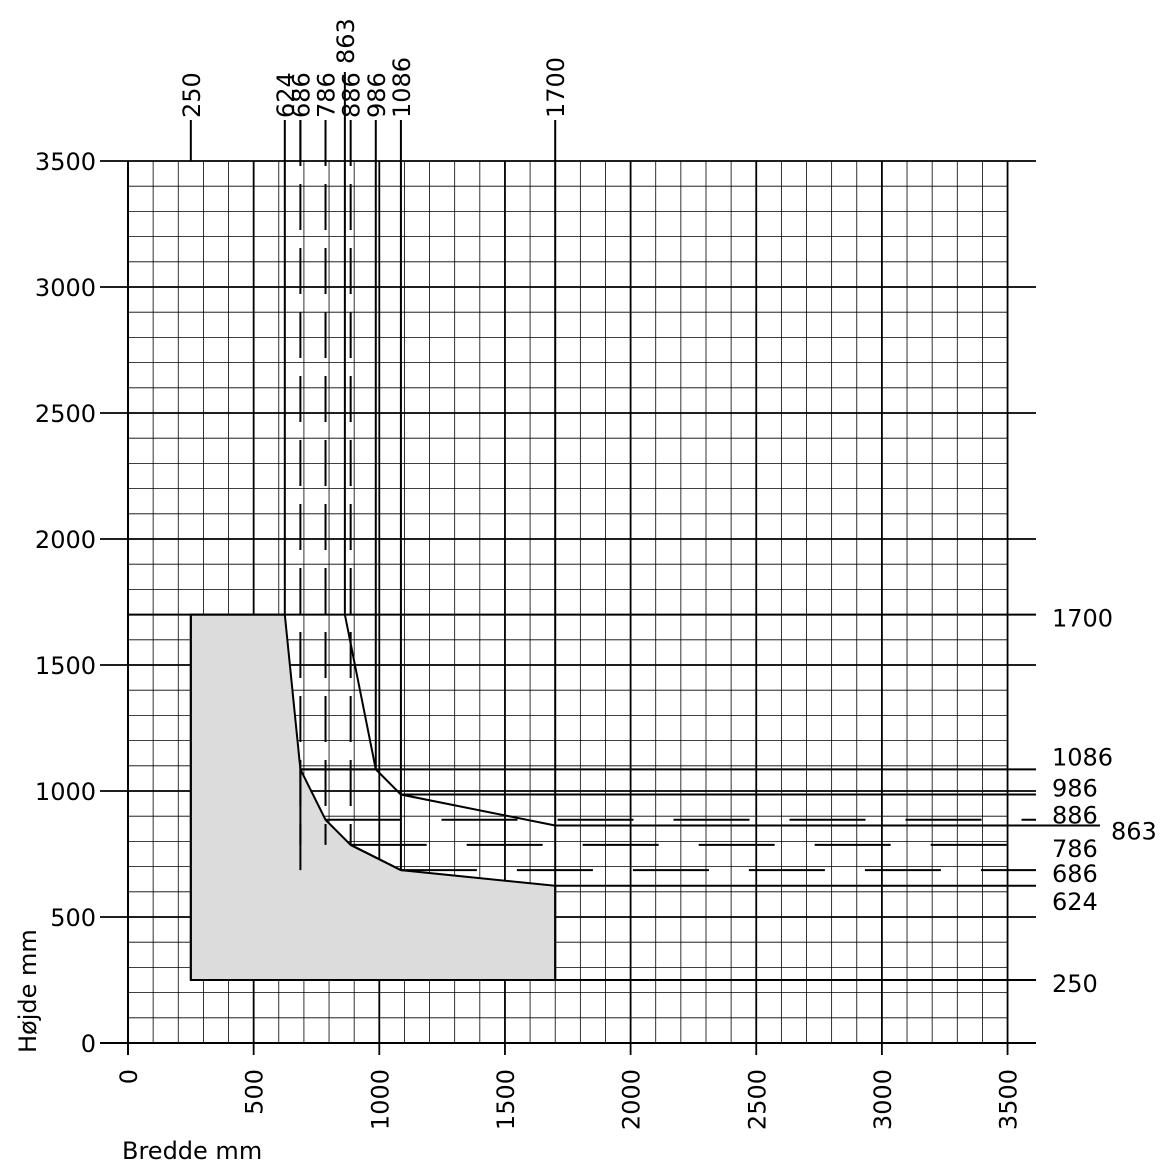 Image resolution: width=1162 pixels, height=1163 pixels. I want to click on x-tick-label-2000: 2000, so click(632, 1099).